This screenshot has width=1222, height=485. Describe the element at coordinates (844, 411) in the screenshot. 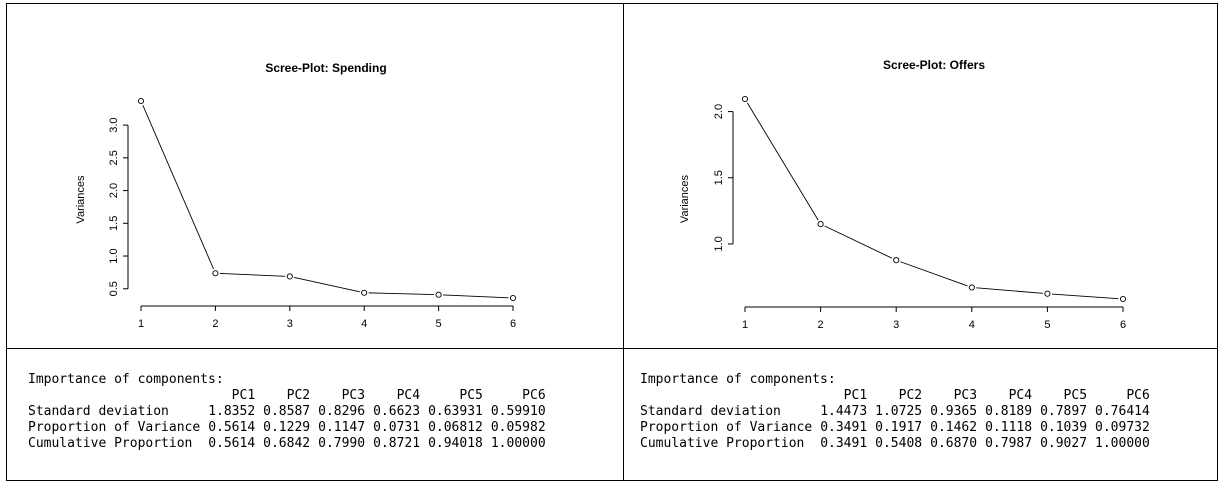

I see `cell-value: 1.4473` at that location.